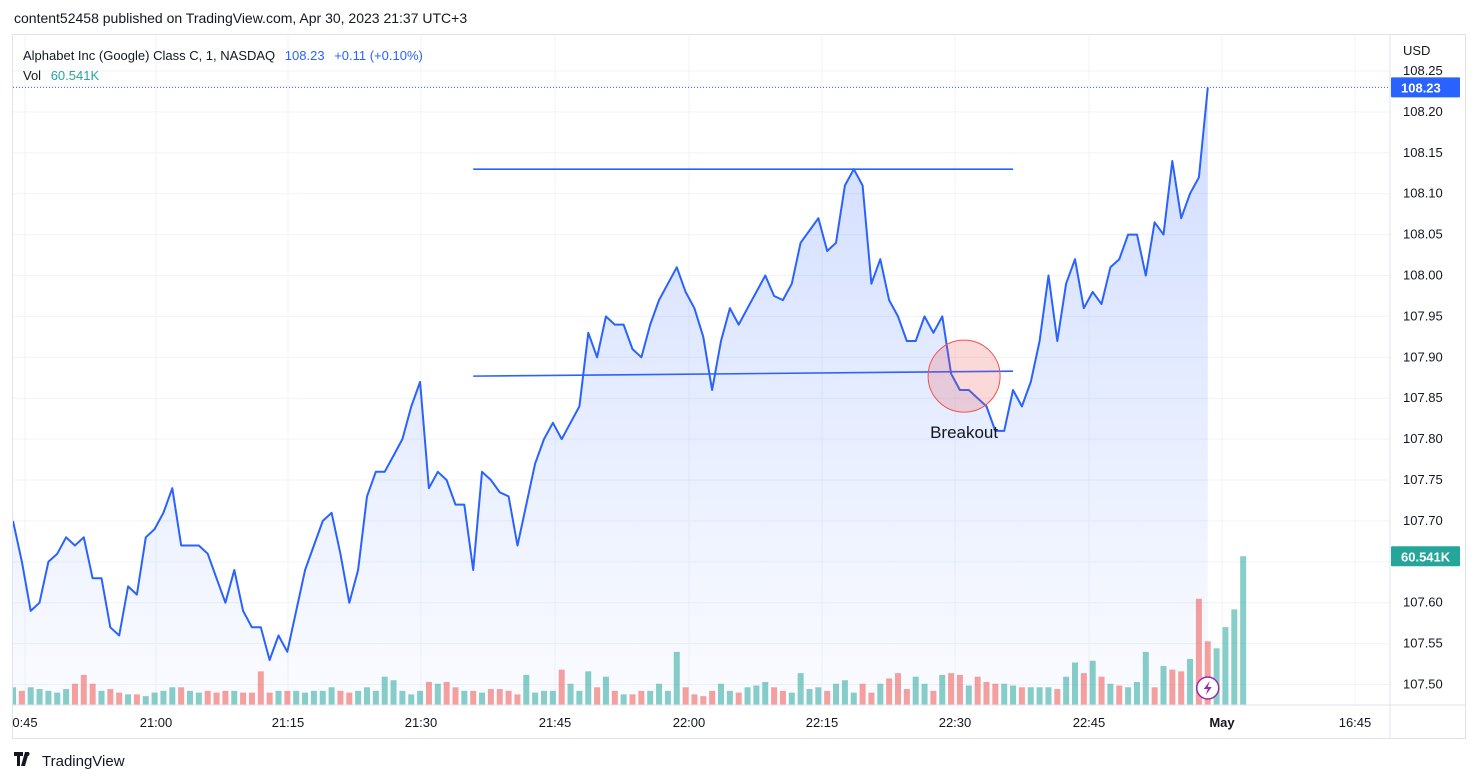 This screenshot has width=1479, height=783. What do you see at coordinates (1423, 111) in the screenshot?
I see `y-tick-label: 108.20` at bounding box center [1423, 111].